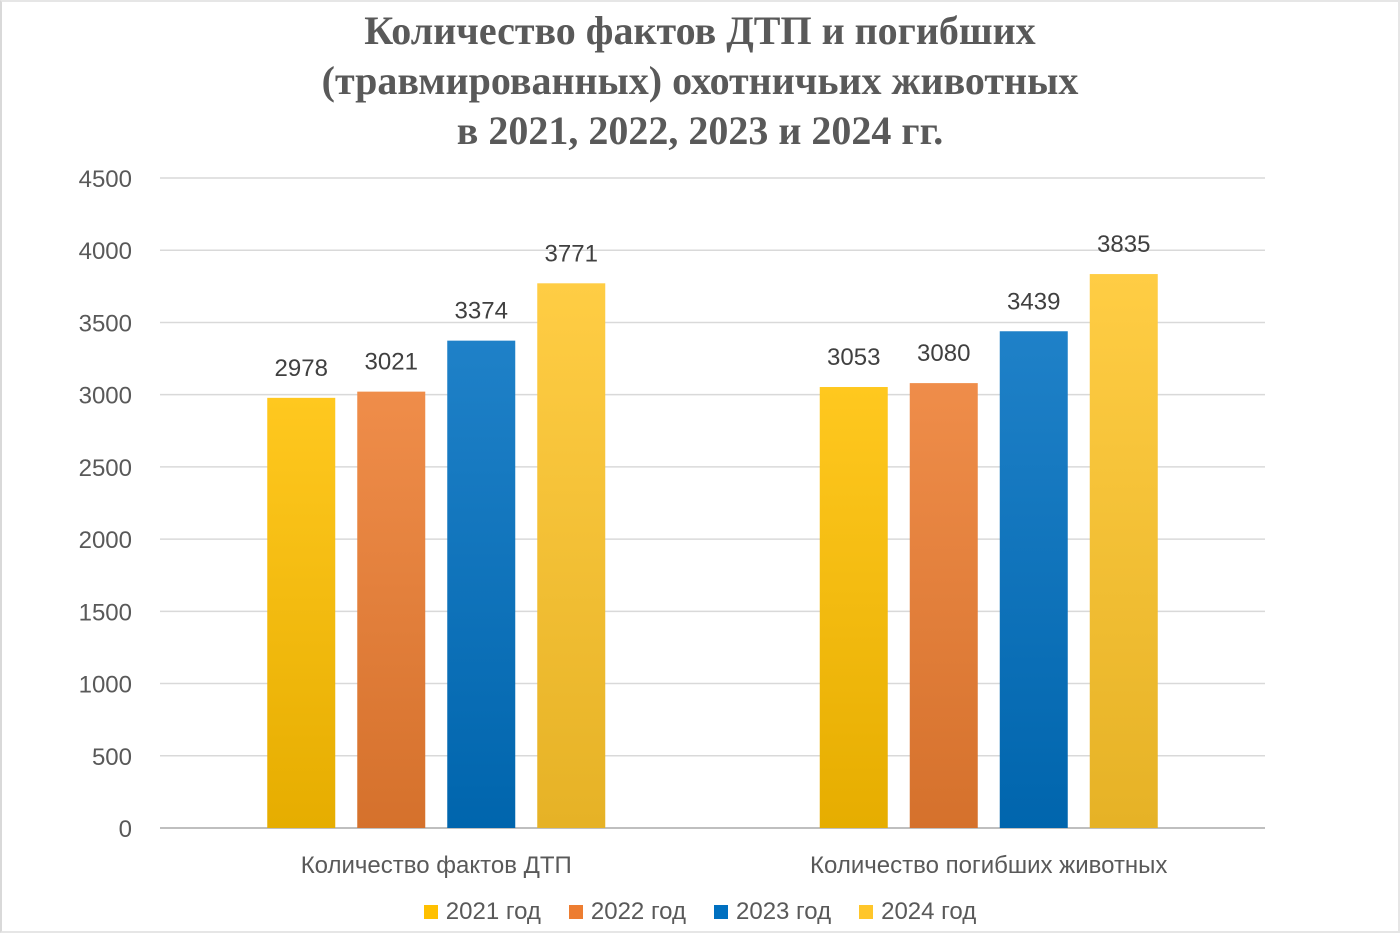  I want to click on y-tick-label: 1500, so click(105, 612).